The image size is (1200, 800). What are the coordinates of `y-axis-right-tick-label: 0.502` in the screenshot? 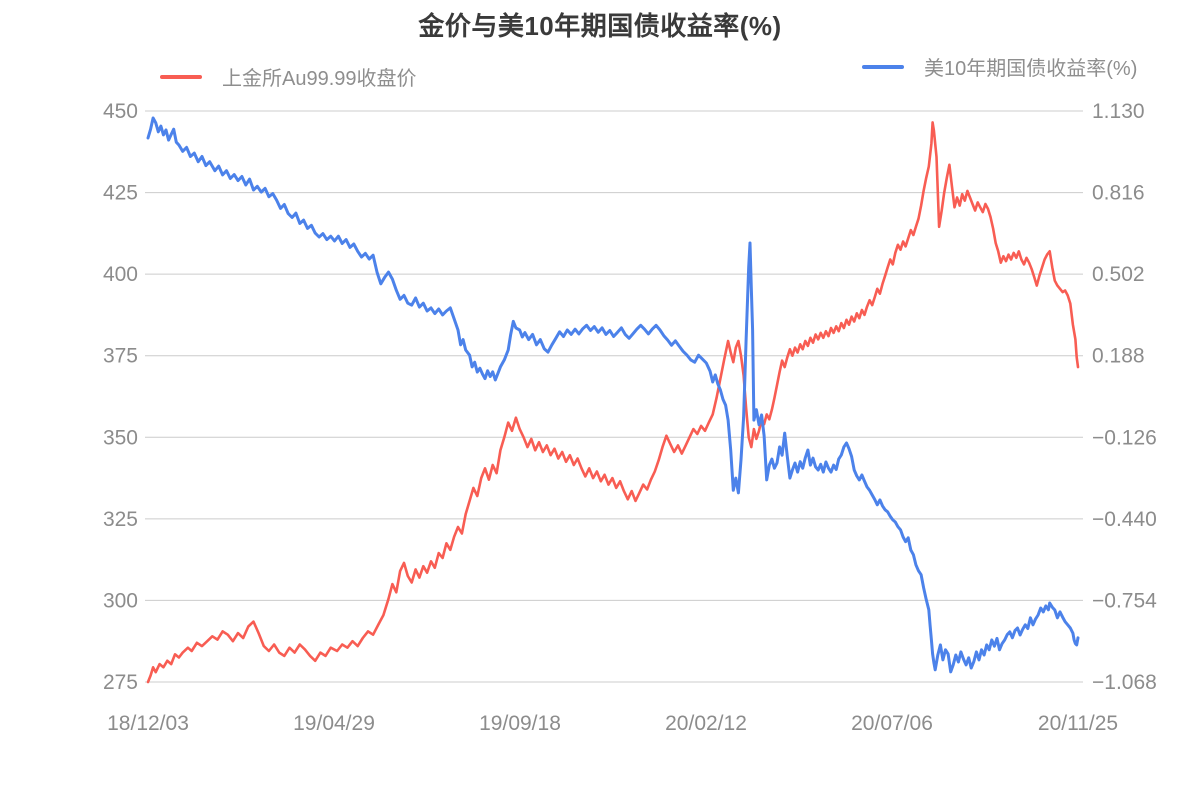 It's located at (1118, 274).